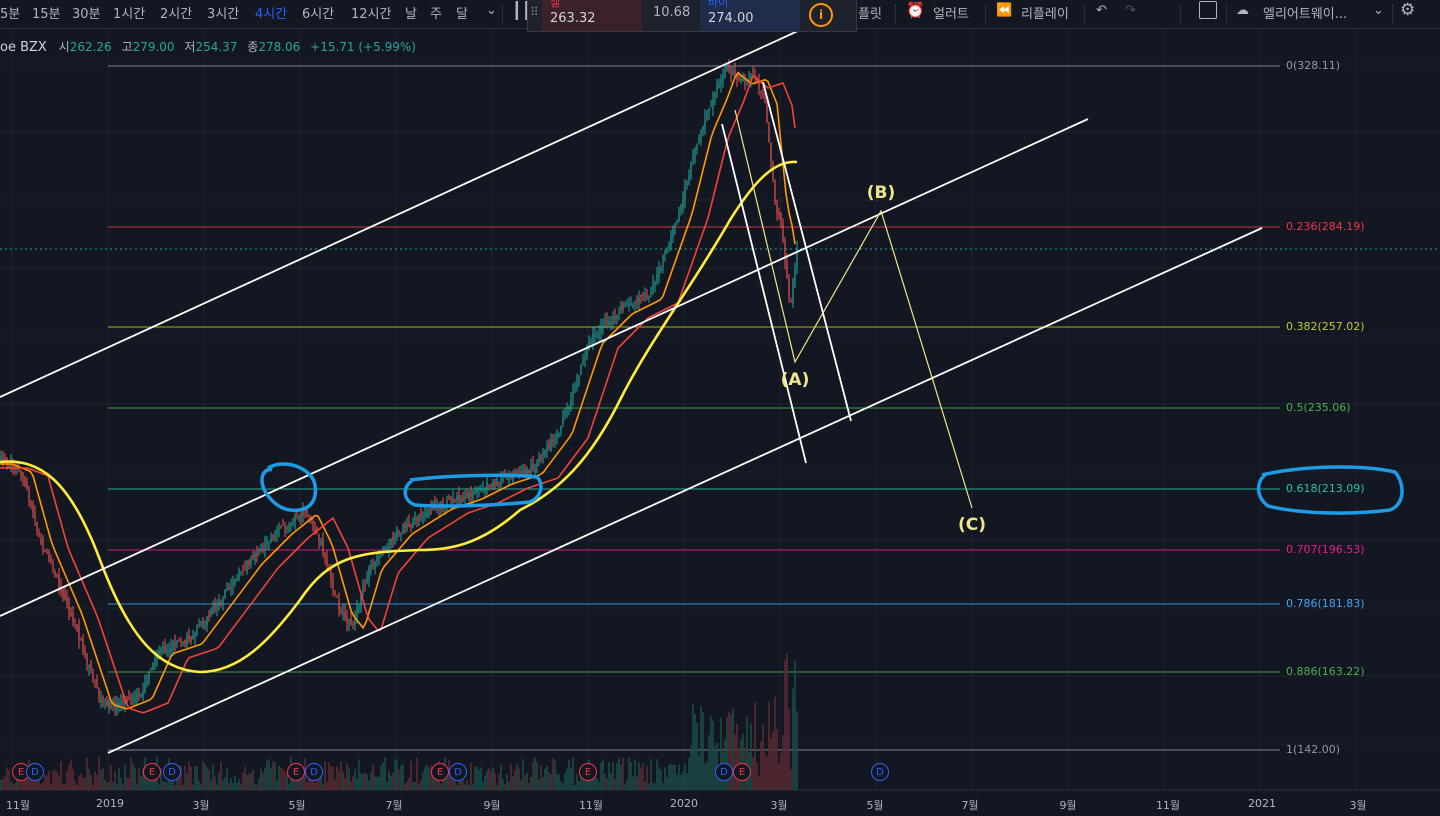 Image resolution: width=1440 pixels, height=816 pixels. Describe the element at coordinates (870, 14) in the screenshot. I see `template-button: 플릿` at that location.